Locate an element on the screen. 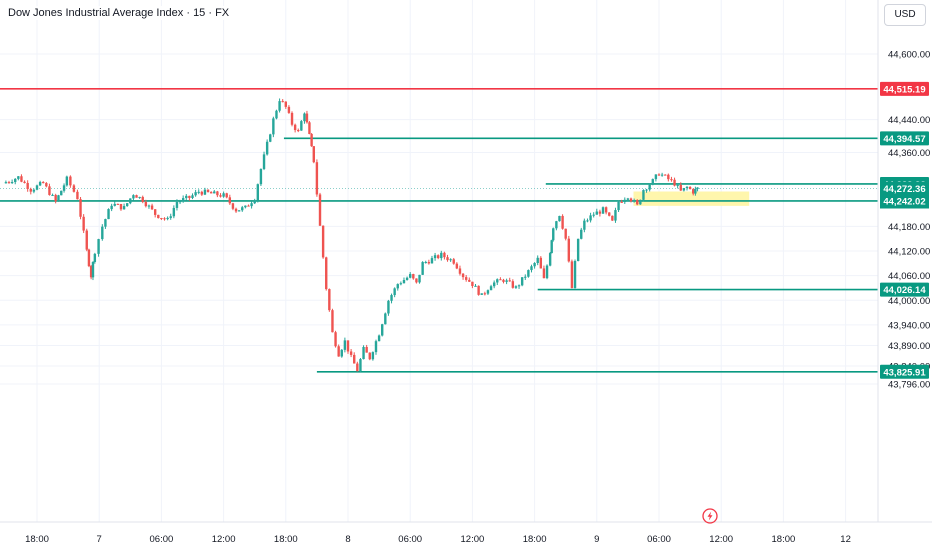  entry-zone is located at coordinates (691, 198).